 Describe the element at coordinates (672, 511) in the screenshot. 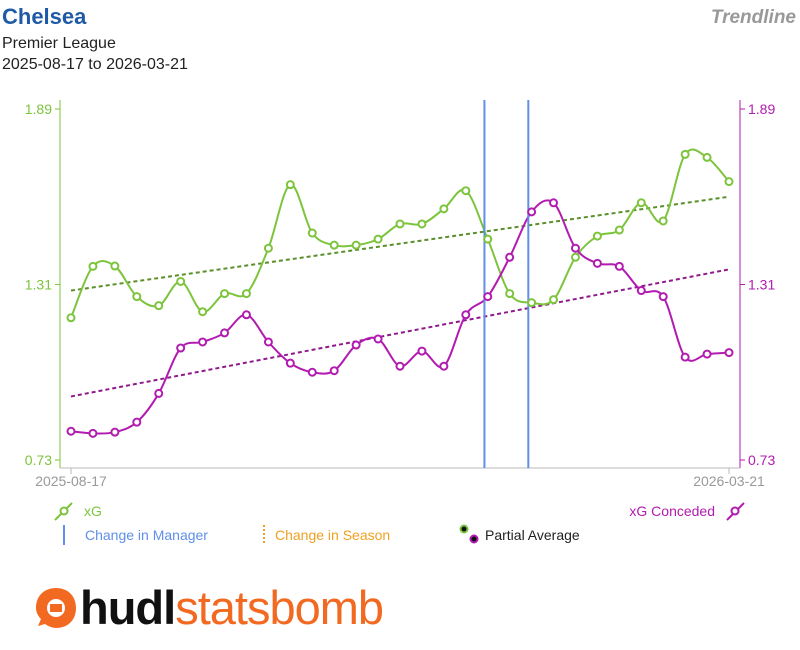

I see `legend-xg-conceded-label: xG Conceded` at that location.